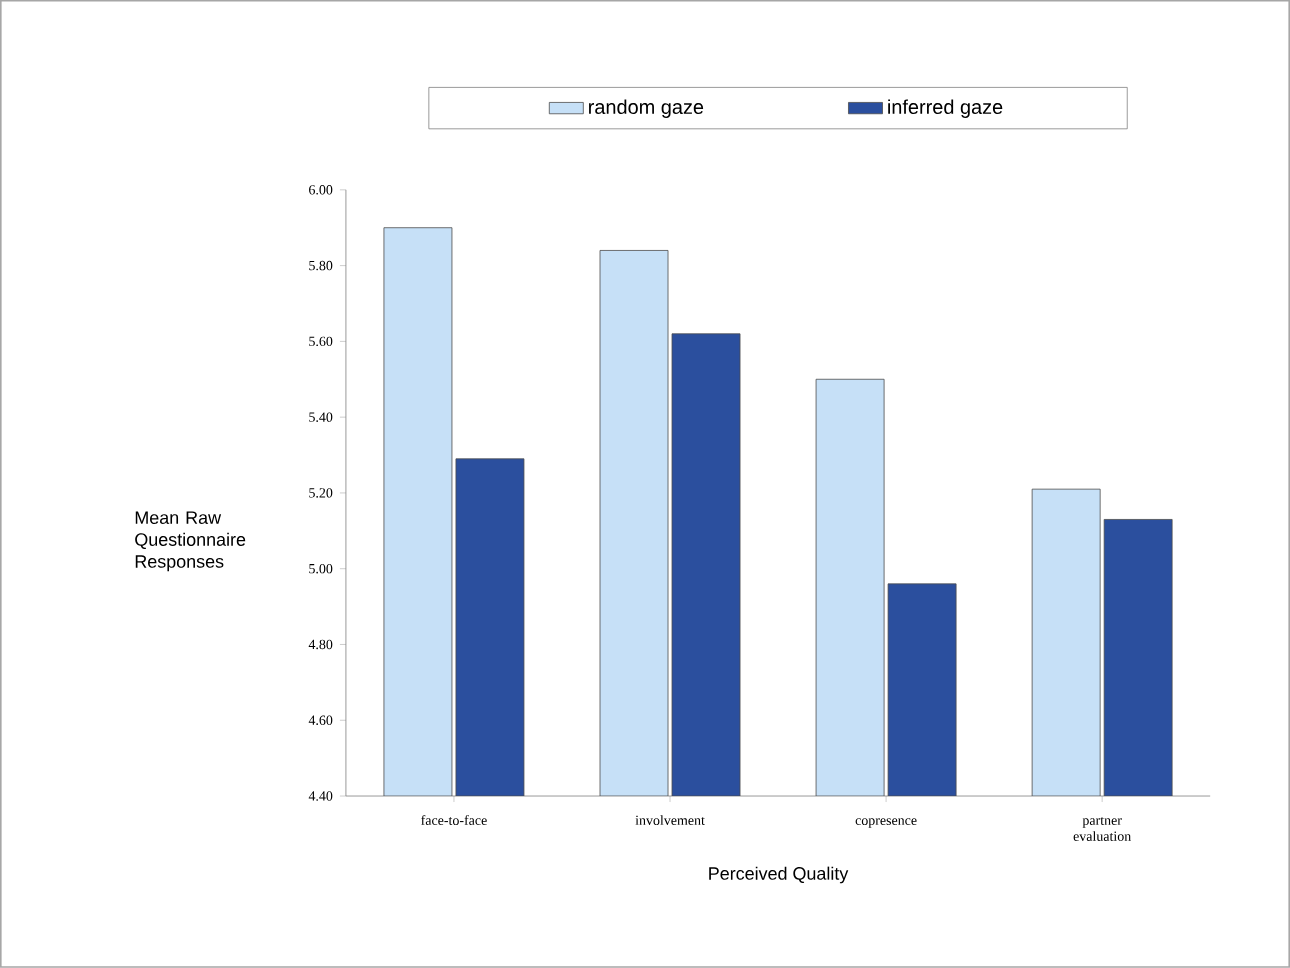 The height and width of the screenshot is (968, 1290). Describe the element at coordinates (945, 109) in the screenshot. I see `legend-label: inferred gaze` at that location.